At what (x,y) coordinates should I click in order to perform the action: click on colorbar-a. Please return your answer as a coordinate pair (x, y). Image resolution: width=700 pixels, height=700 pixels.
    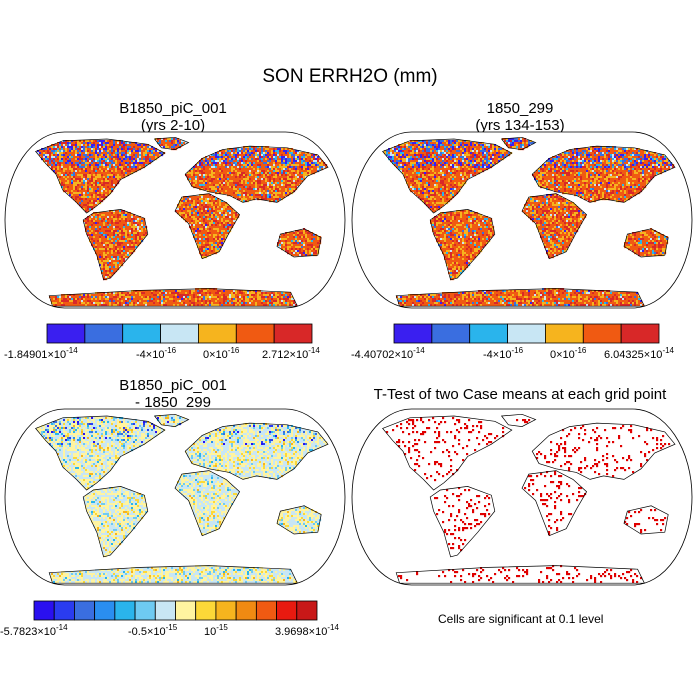
    Looking at the image, I should click on (179, 333).